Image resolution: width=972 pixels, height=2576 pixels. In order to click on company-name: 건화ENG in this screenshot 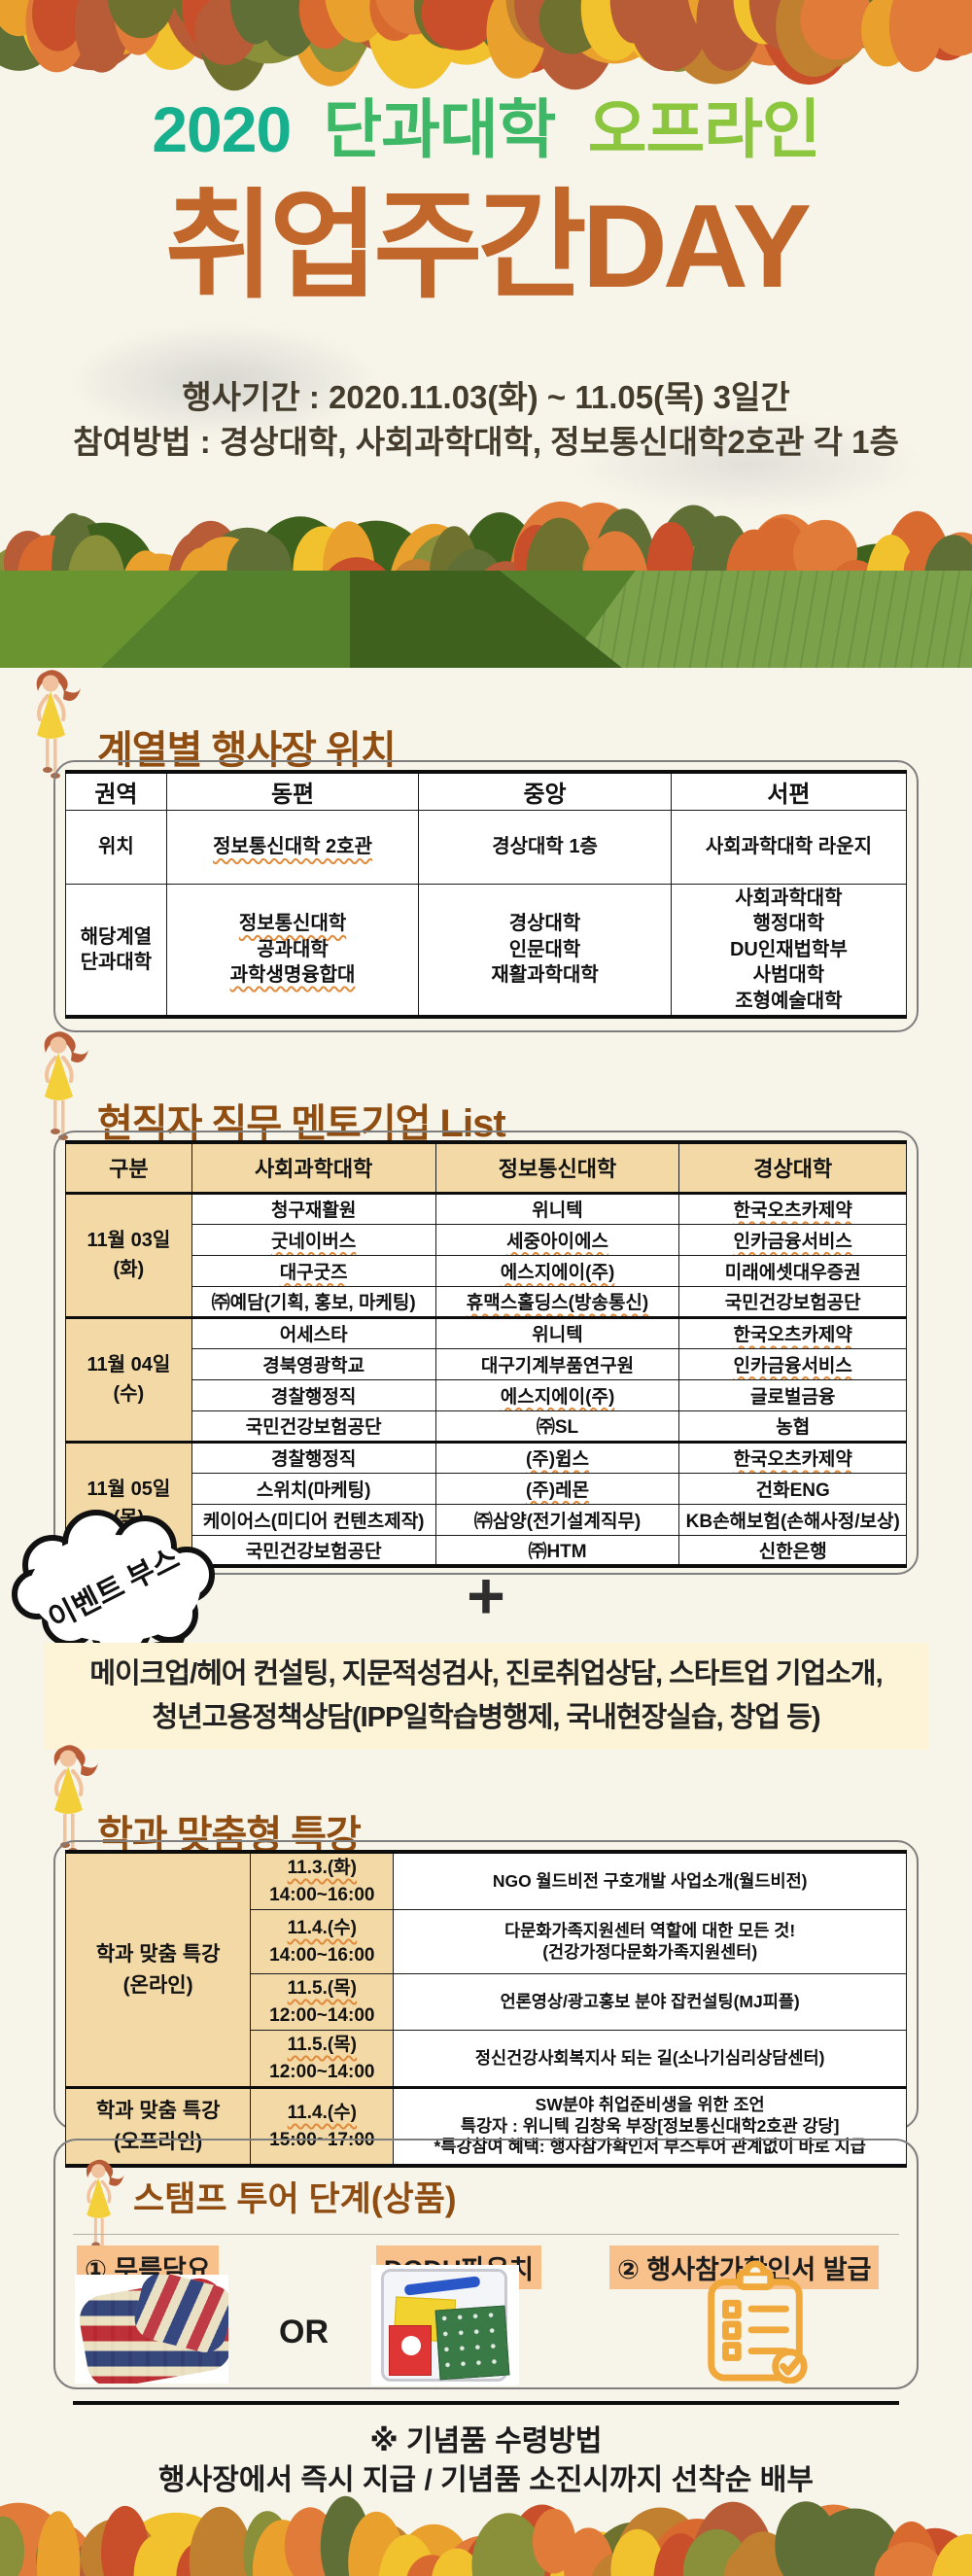, I will do `click(792, 1490)`.